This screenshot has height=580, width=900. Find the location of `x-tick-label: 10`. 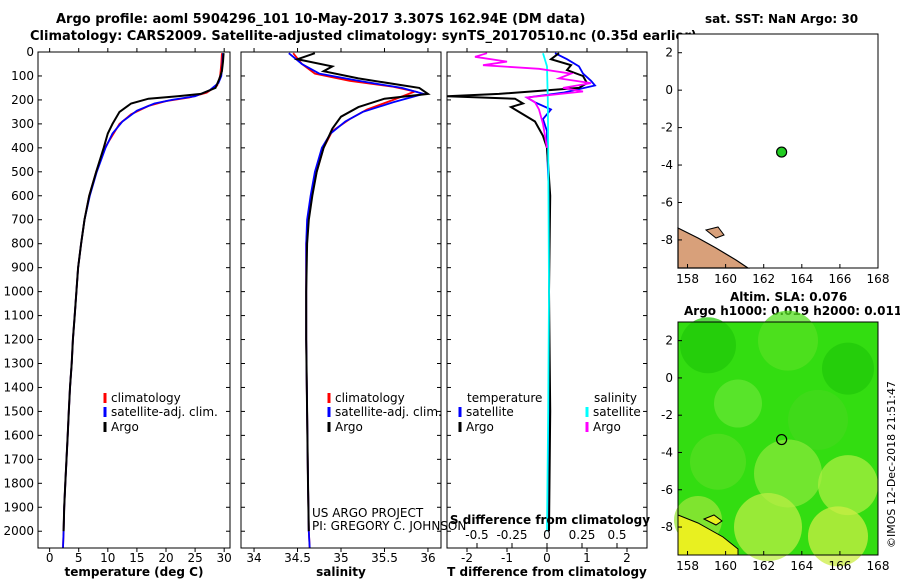

x-tick-label: 10 is located at coordinates (107, 558).